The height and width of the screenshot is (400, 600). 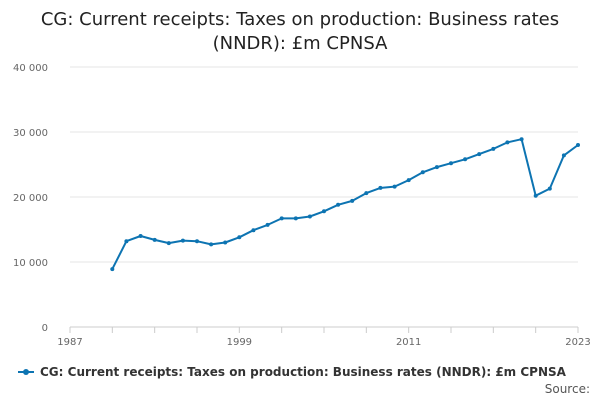 I want to click on y-tick-label: 40 000, so click(x=30, y=68).